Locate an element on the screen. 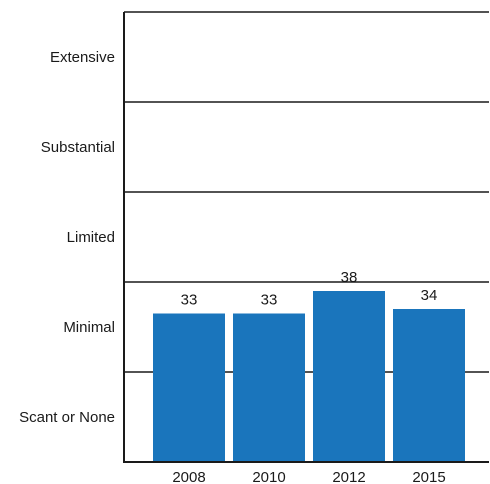 The image size is (490, 484). x-tick-label-2010: 2010 is located at coordinates (268, 476).